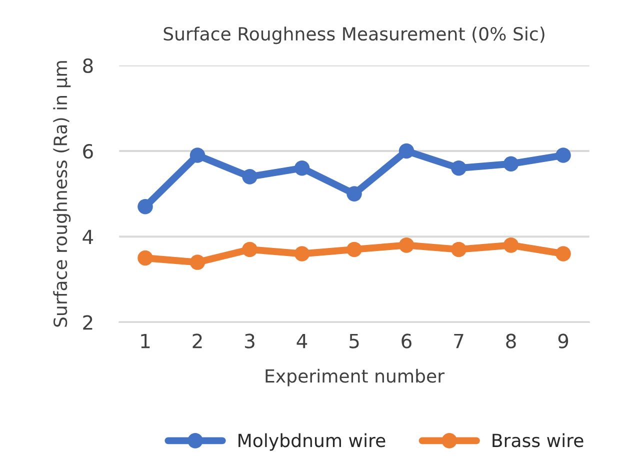 This screenshot has width=627, height=467. Describe the element at coordinates (88, 151) in the screenshot. I see `y-tick-label: 6` at that location.